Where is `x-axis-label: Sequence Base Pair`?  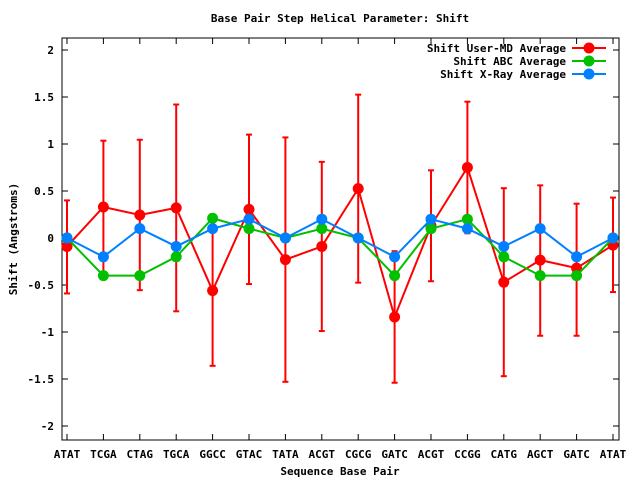 x-axis-label: Sequence Base Pair is located at coordinates (340, 471).